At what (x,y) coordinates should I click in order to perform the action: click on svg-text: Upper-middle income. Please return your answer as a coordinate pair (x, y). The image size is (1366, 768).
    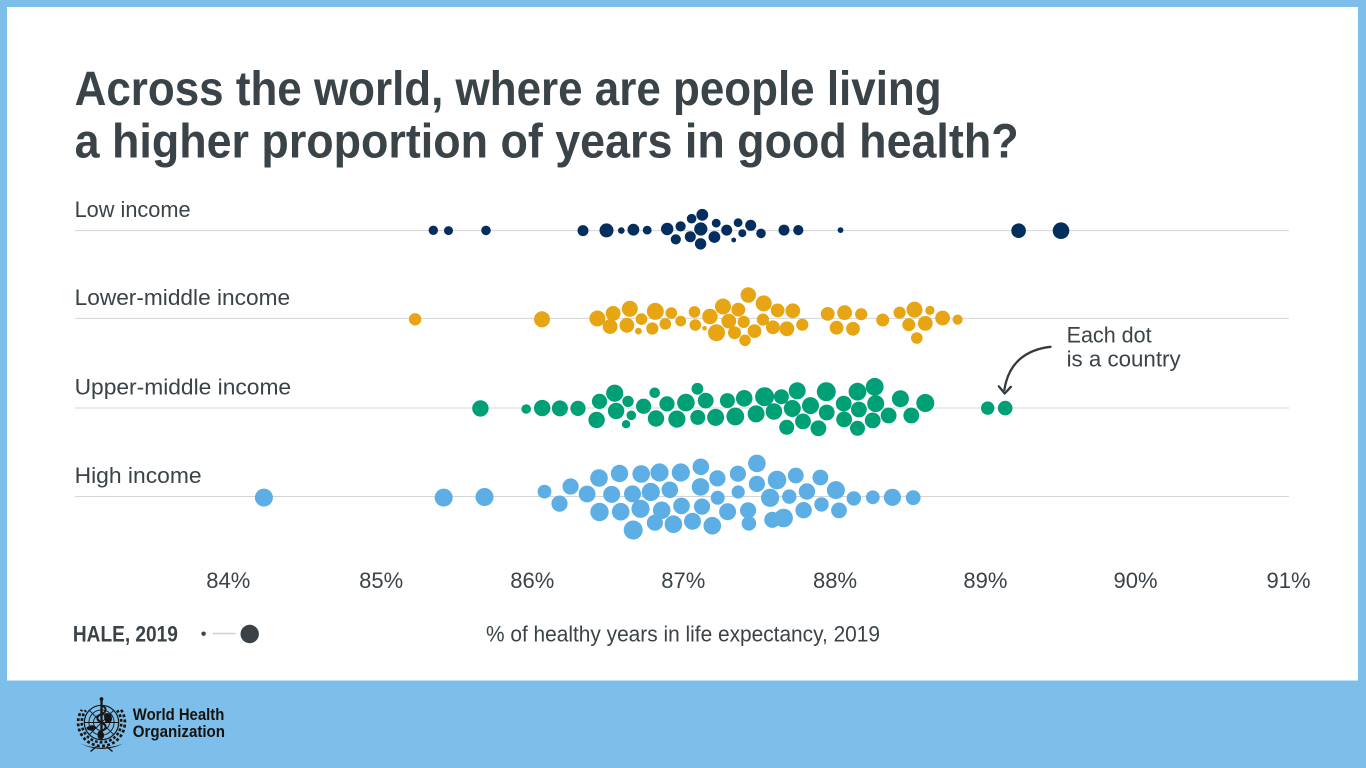
    Looking at the image, I should click on (183, 387).